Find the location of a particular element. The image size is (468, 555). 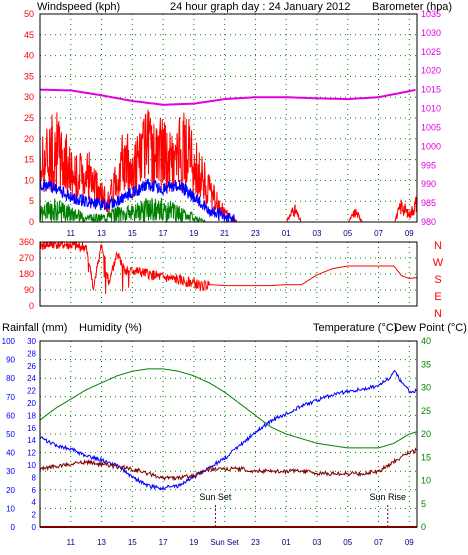

rainfall-tick-label: 12 is located at coordinates (31, 453).